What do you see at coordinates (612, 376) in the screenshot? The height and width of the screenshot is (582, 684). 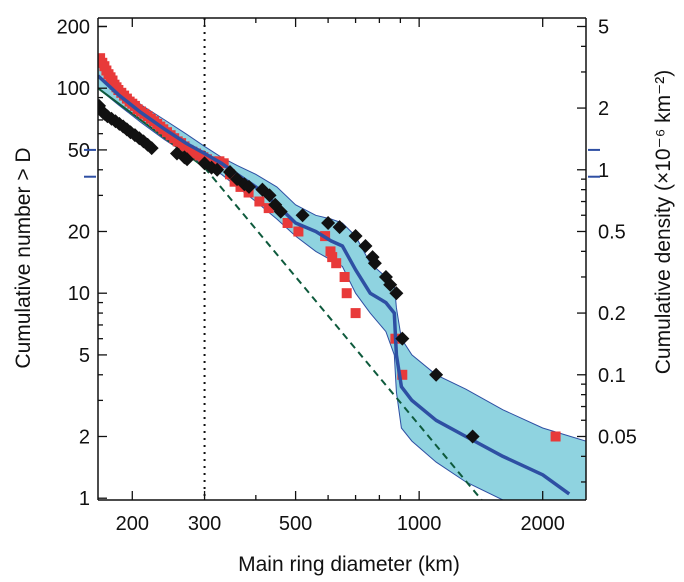 I see `right-axis-tick-label: 0.1` at bounding box center [612, 376].